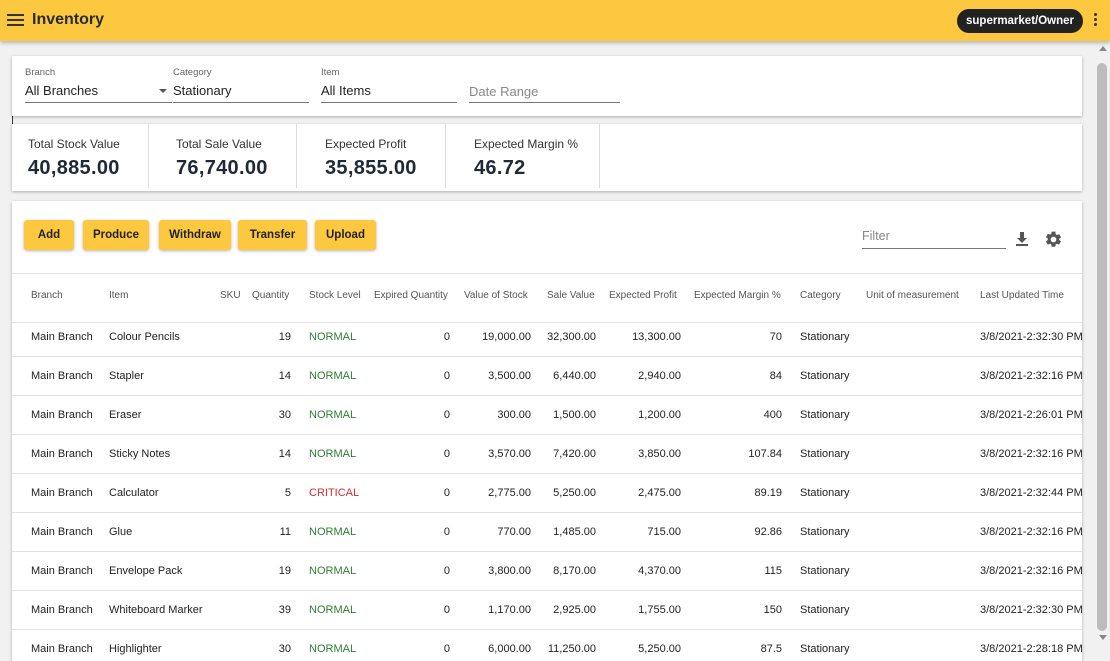 This screenshot has height=661, width=1110. I want to click on cell-value-of-stock: 3,570.00, so click(509, 454).